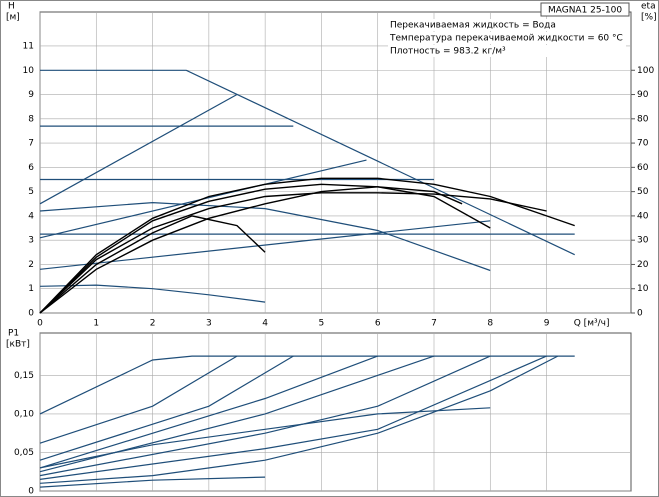 Image resolution: width=659 pixels, height=497 pixels. Describe the element at coordinates (96, 324) in the screenshot. I see `x-tick-label: 1` at that location.